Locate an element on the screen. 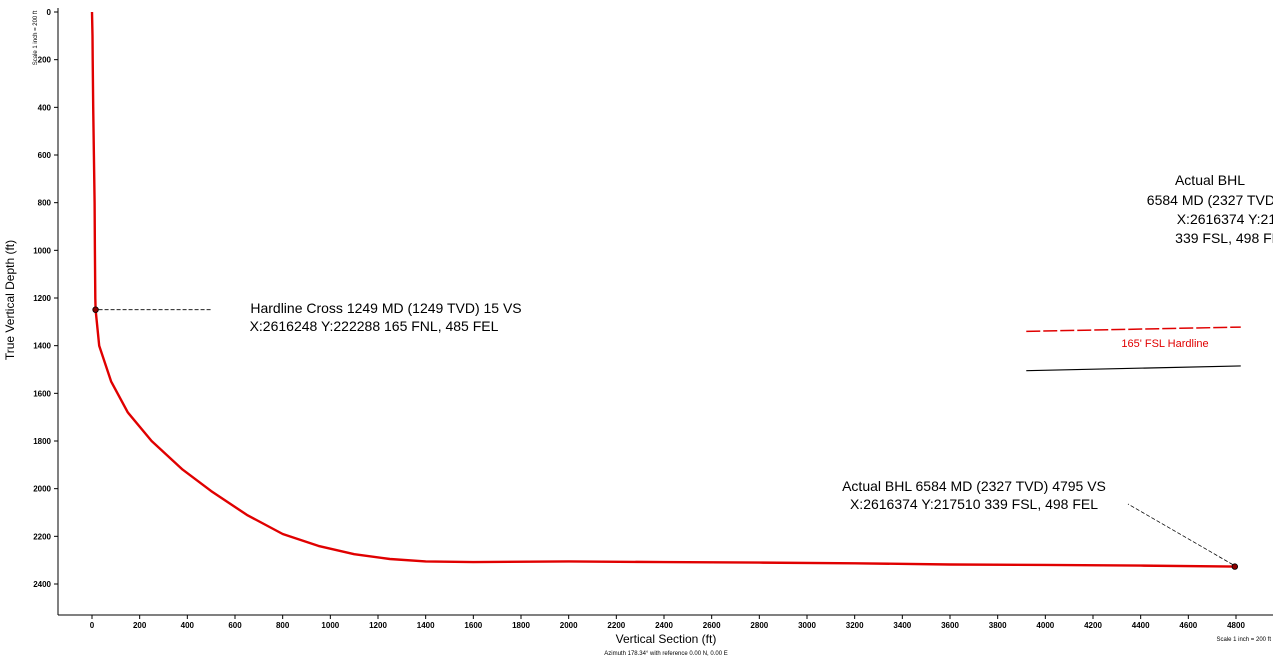 Image resolution: width=1273 pixels, height=666 pixels. bhl-block-line3: X:2616374 Y:217510 is located at coordinates (1225, 219).